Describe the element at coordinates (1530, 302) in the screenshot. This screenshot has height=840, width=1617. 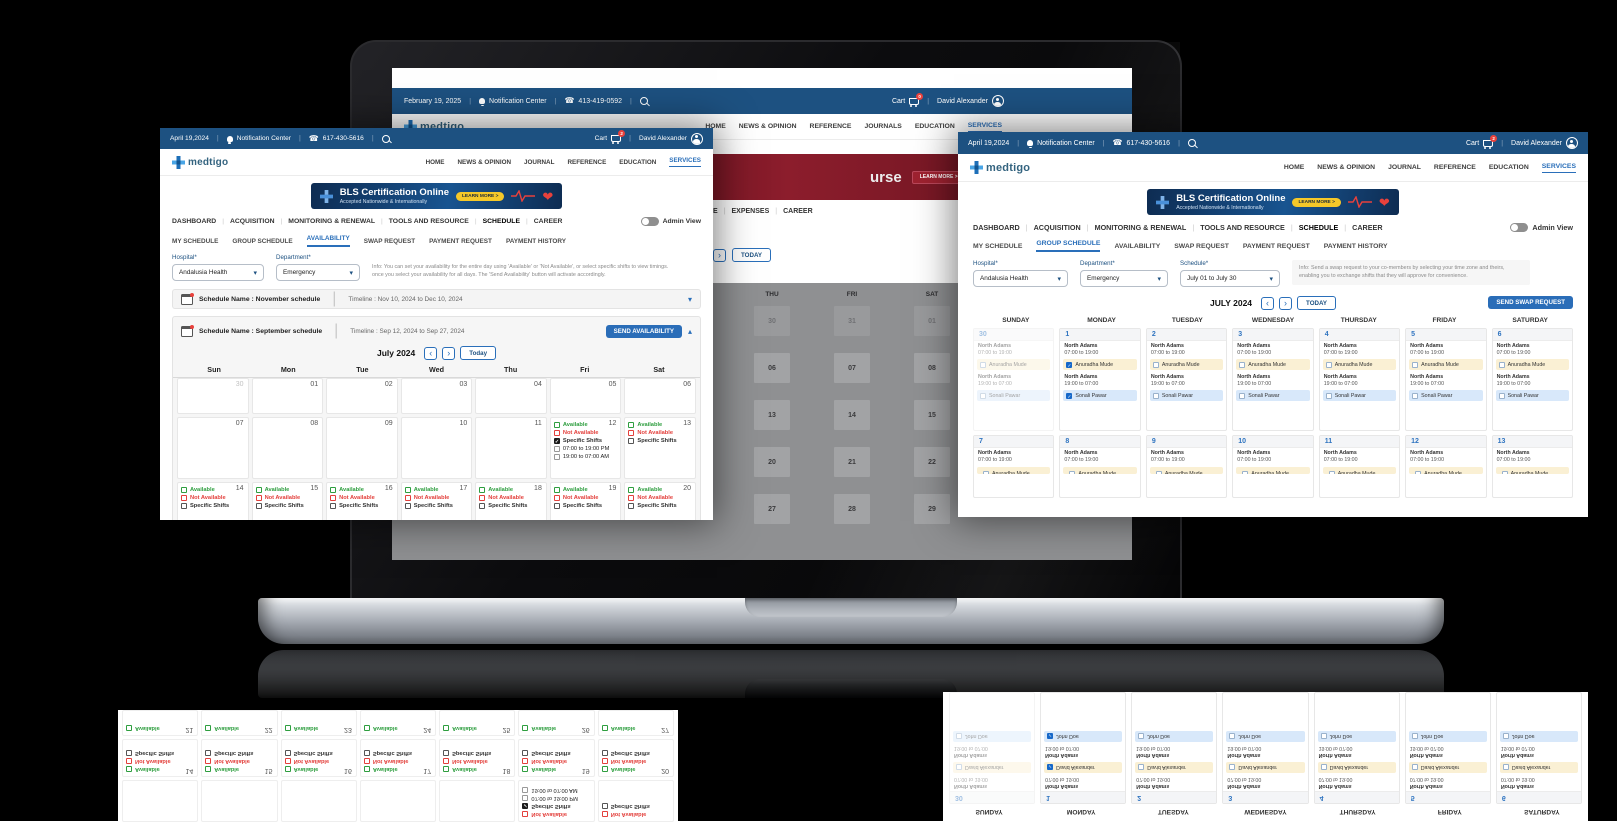
I see `send-swap-request-button: SEND SWAP REQUEST` at that location.